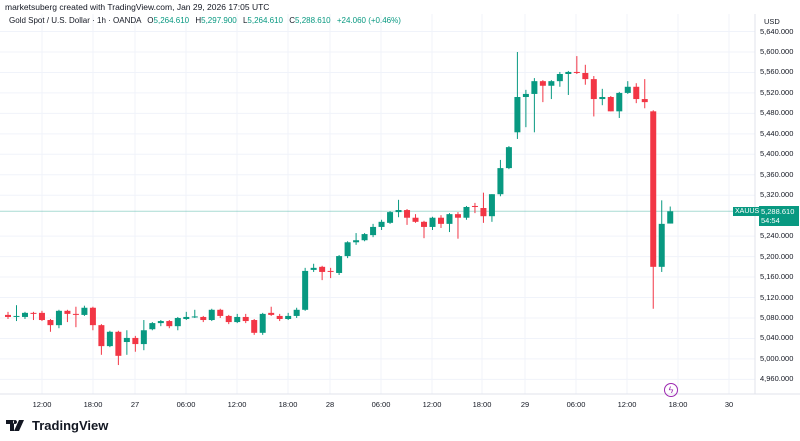 Image resolution: width=800 pixels, height=441 pixels. Describe the element at coordinates (772, 21) in the screenshot. I see `currency-label: USD` at that location.